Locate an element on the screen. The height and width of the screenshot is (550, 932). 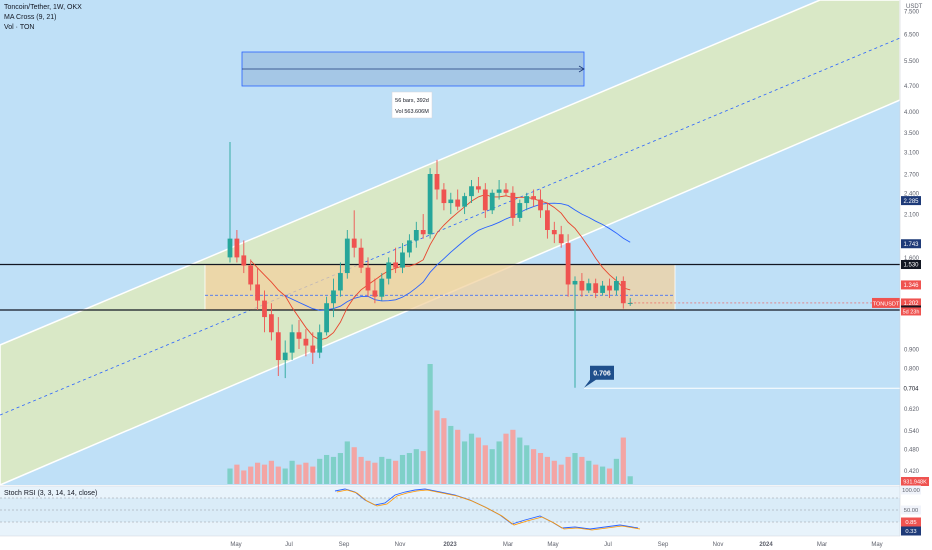
arrow-head is located at coordinates (581, 69).